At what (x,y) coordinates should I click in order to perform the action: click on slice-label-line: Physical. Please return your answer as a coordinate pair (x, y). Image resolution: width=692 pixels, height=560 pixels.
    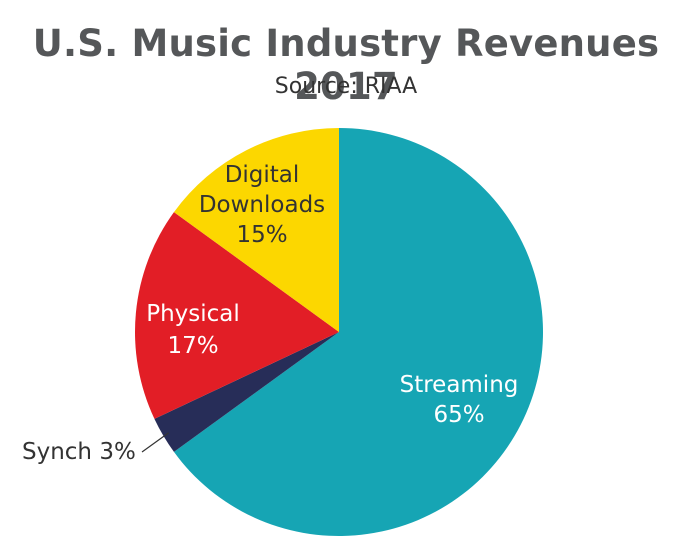
    Looking at the image, I should click on (193, 314).